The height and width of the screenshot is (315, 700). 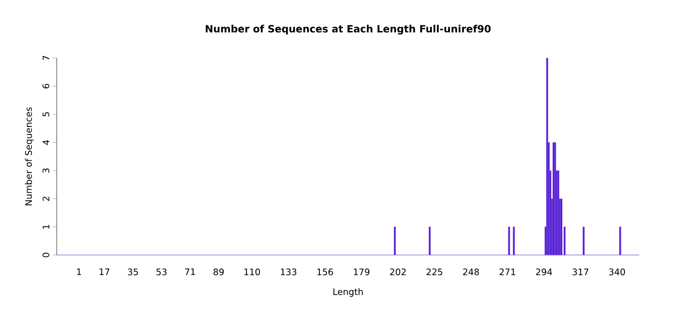 What do you see at coordinates (434, 272) in the screenshot?
I see `x-tick-label: 225` at bounding box center [434, 272].